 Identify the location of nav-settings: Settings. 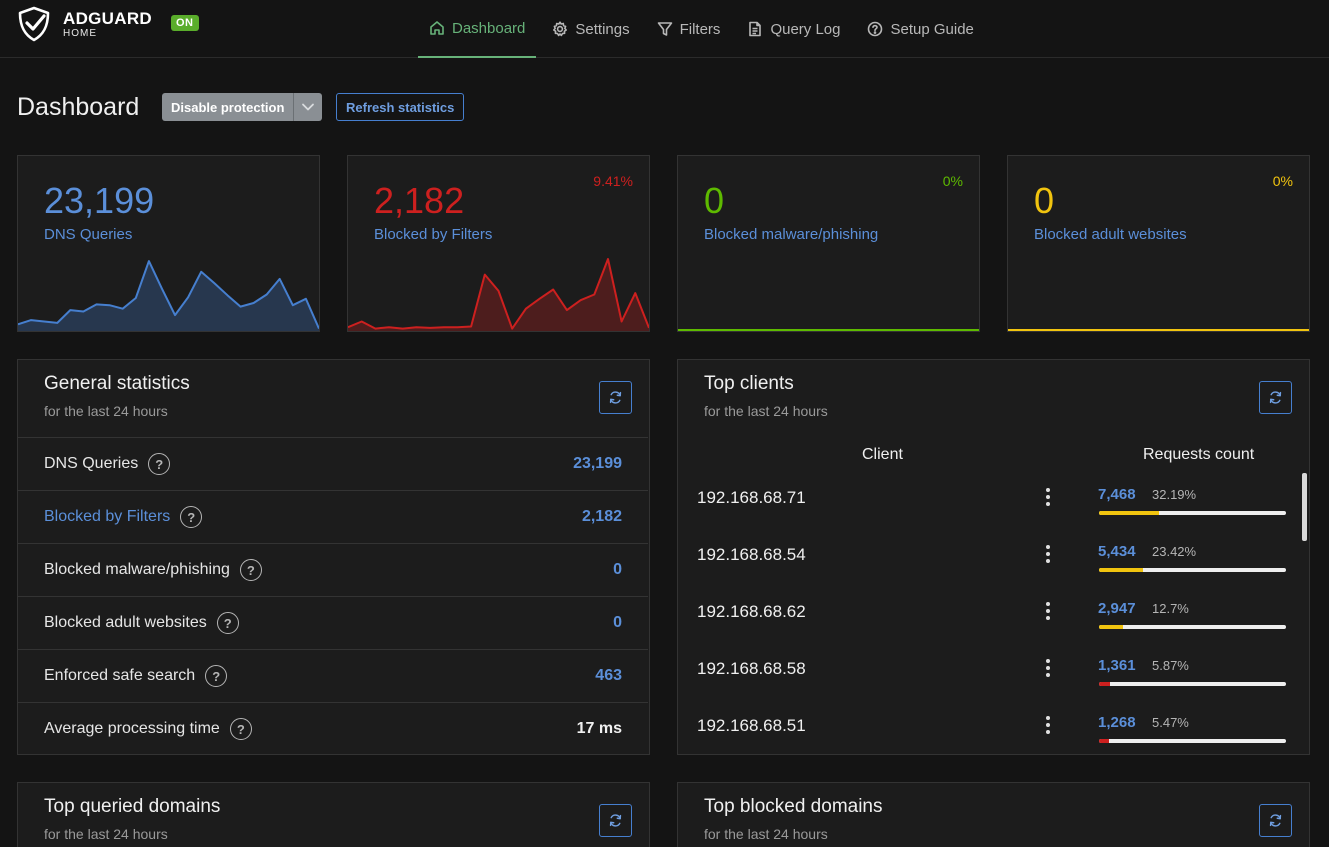
(590, 29).